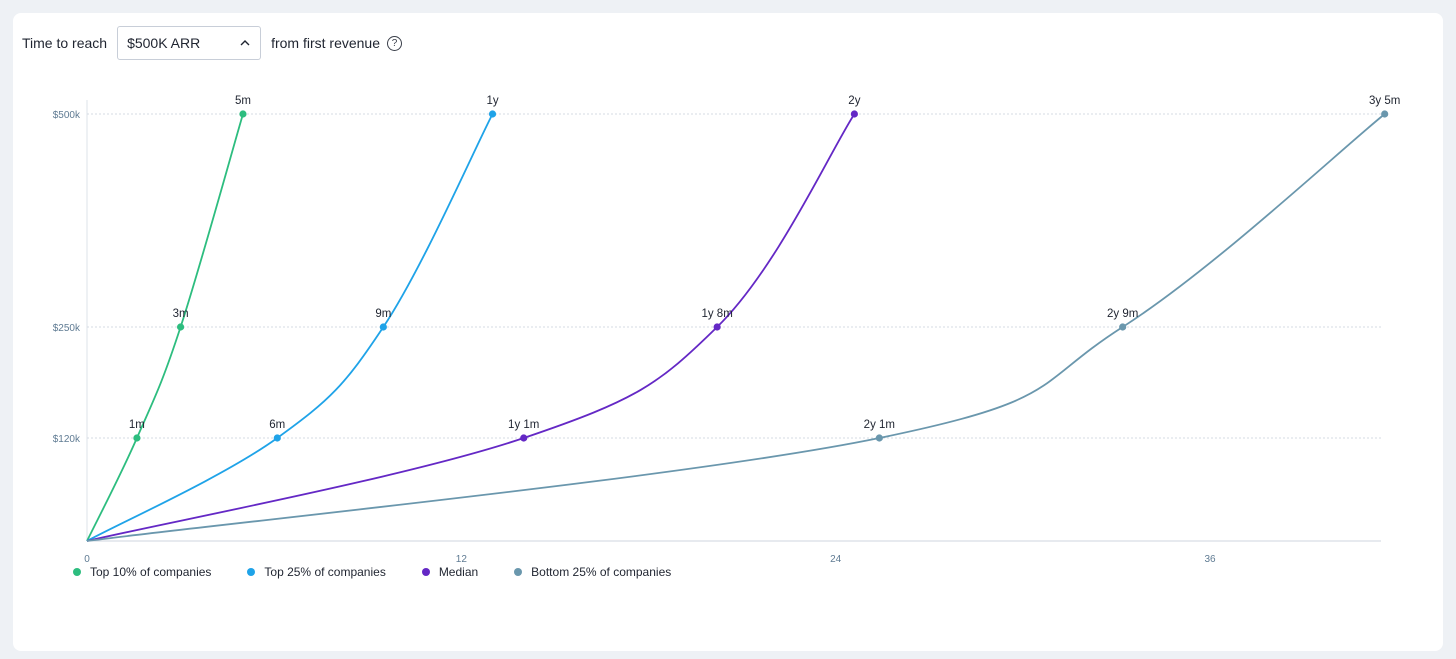  Describe the element at coordinates (716, 314) in the screenshot. I see `data-label: 1y 8m` at that location.